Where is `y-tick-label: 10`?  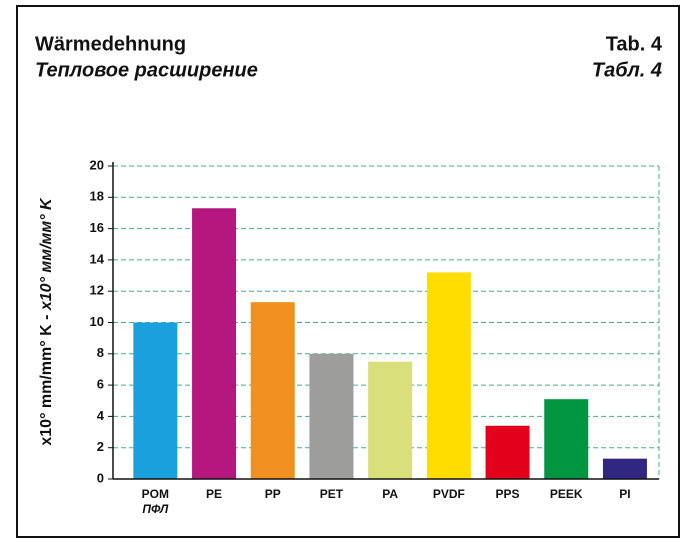
y-tick-label: 10 is located at coordinates (97, 321).